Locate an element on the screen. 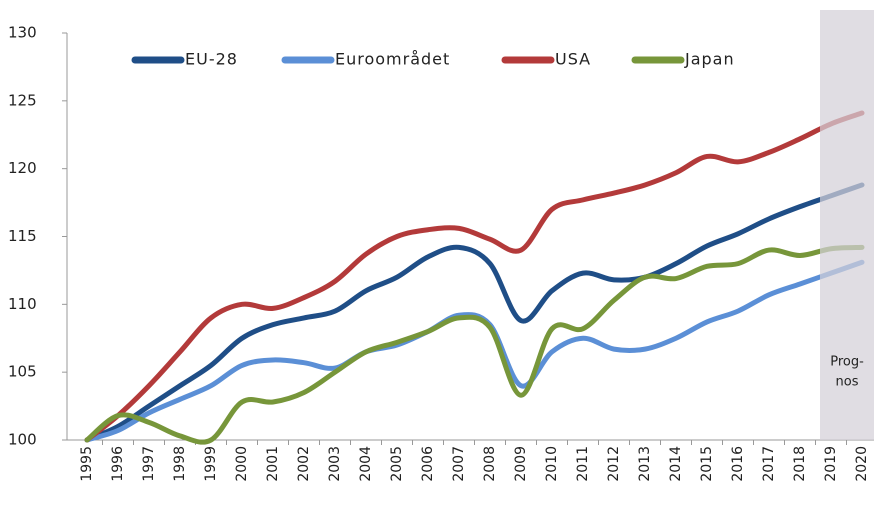  x-tick-label: 1996 is located at coordinates (118, 464).